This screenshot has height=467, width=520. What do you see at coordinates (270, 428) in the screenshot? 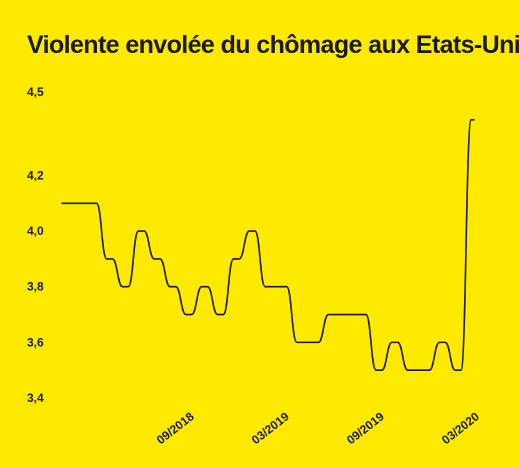
I see `x-tick-label: 03/2019` at bounding box center [270, 428].